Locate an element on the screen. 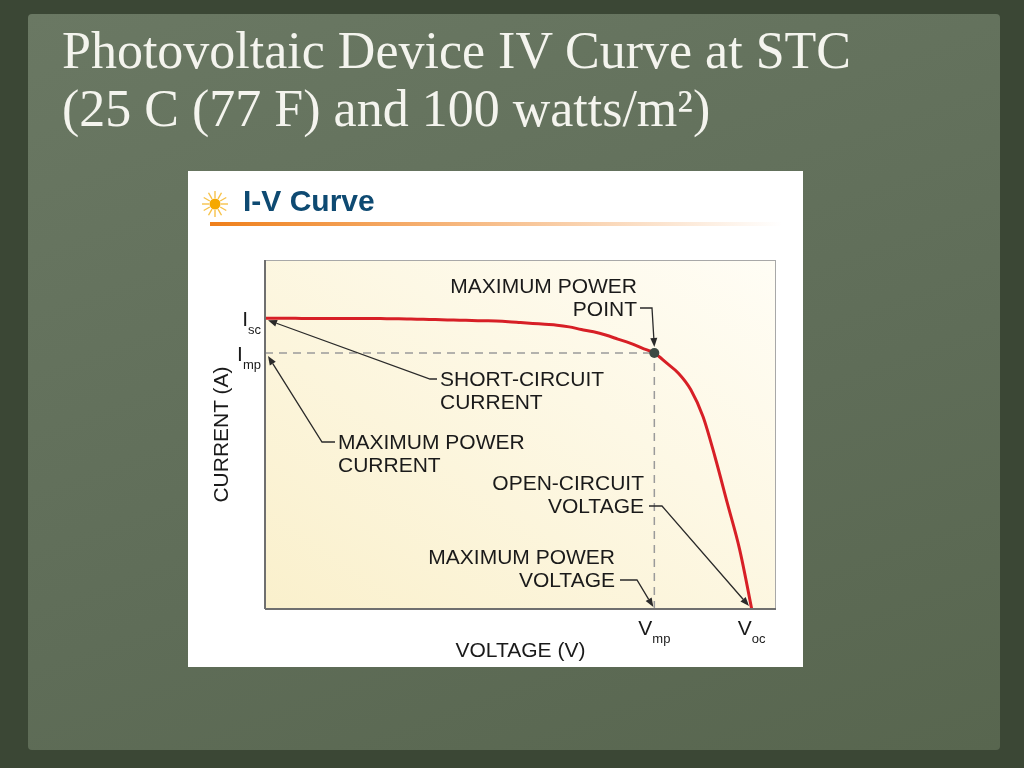 The width and height of the screenshot is (1024, 768). annotation: MAXIMUM POWER VOLTAGE is located at coordinates (521, 568).